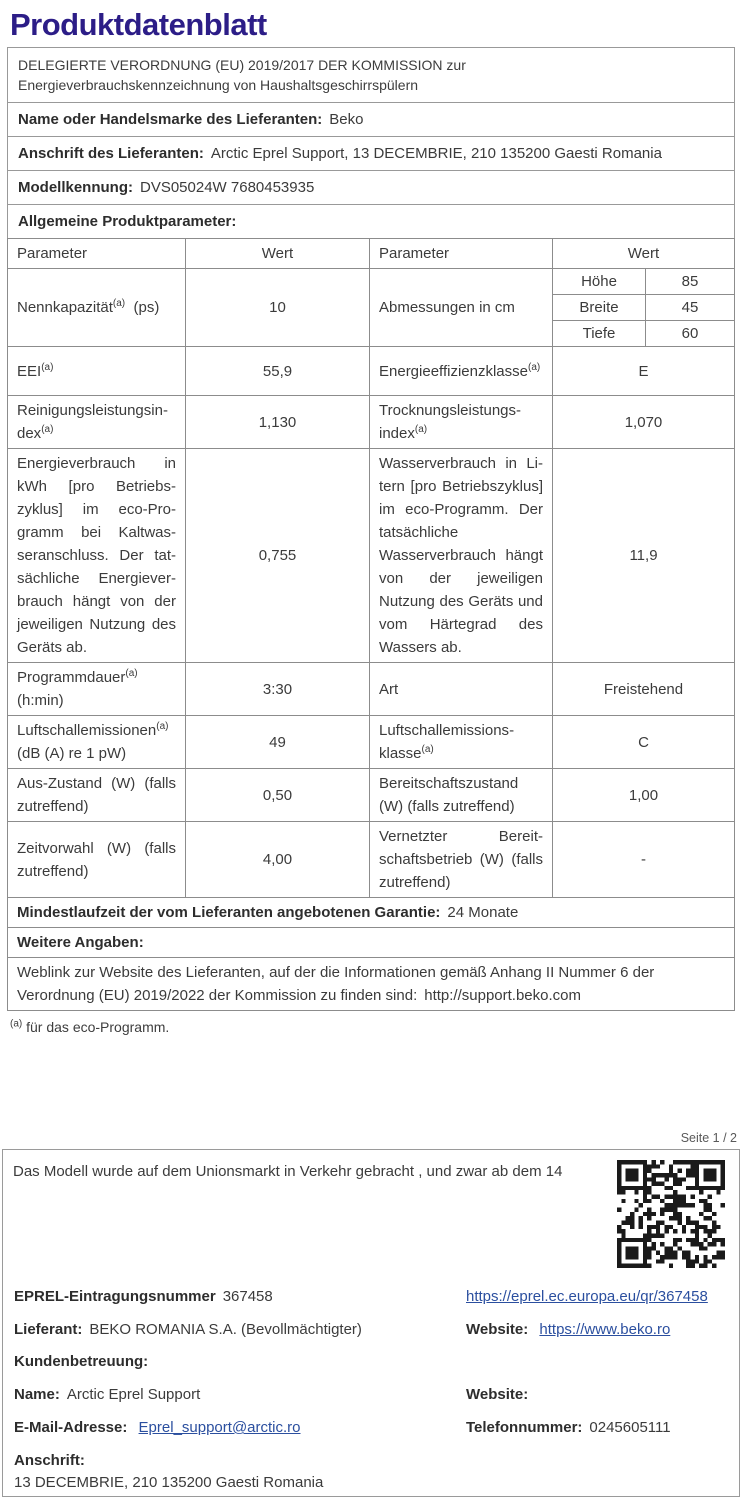 The image size is (742, 1500). Describe the element at coordinates (643, 371) in the screenshot. I see `energy-class-value: E` at that location.